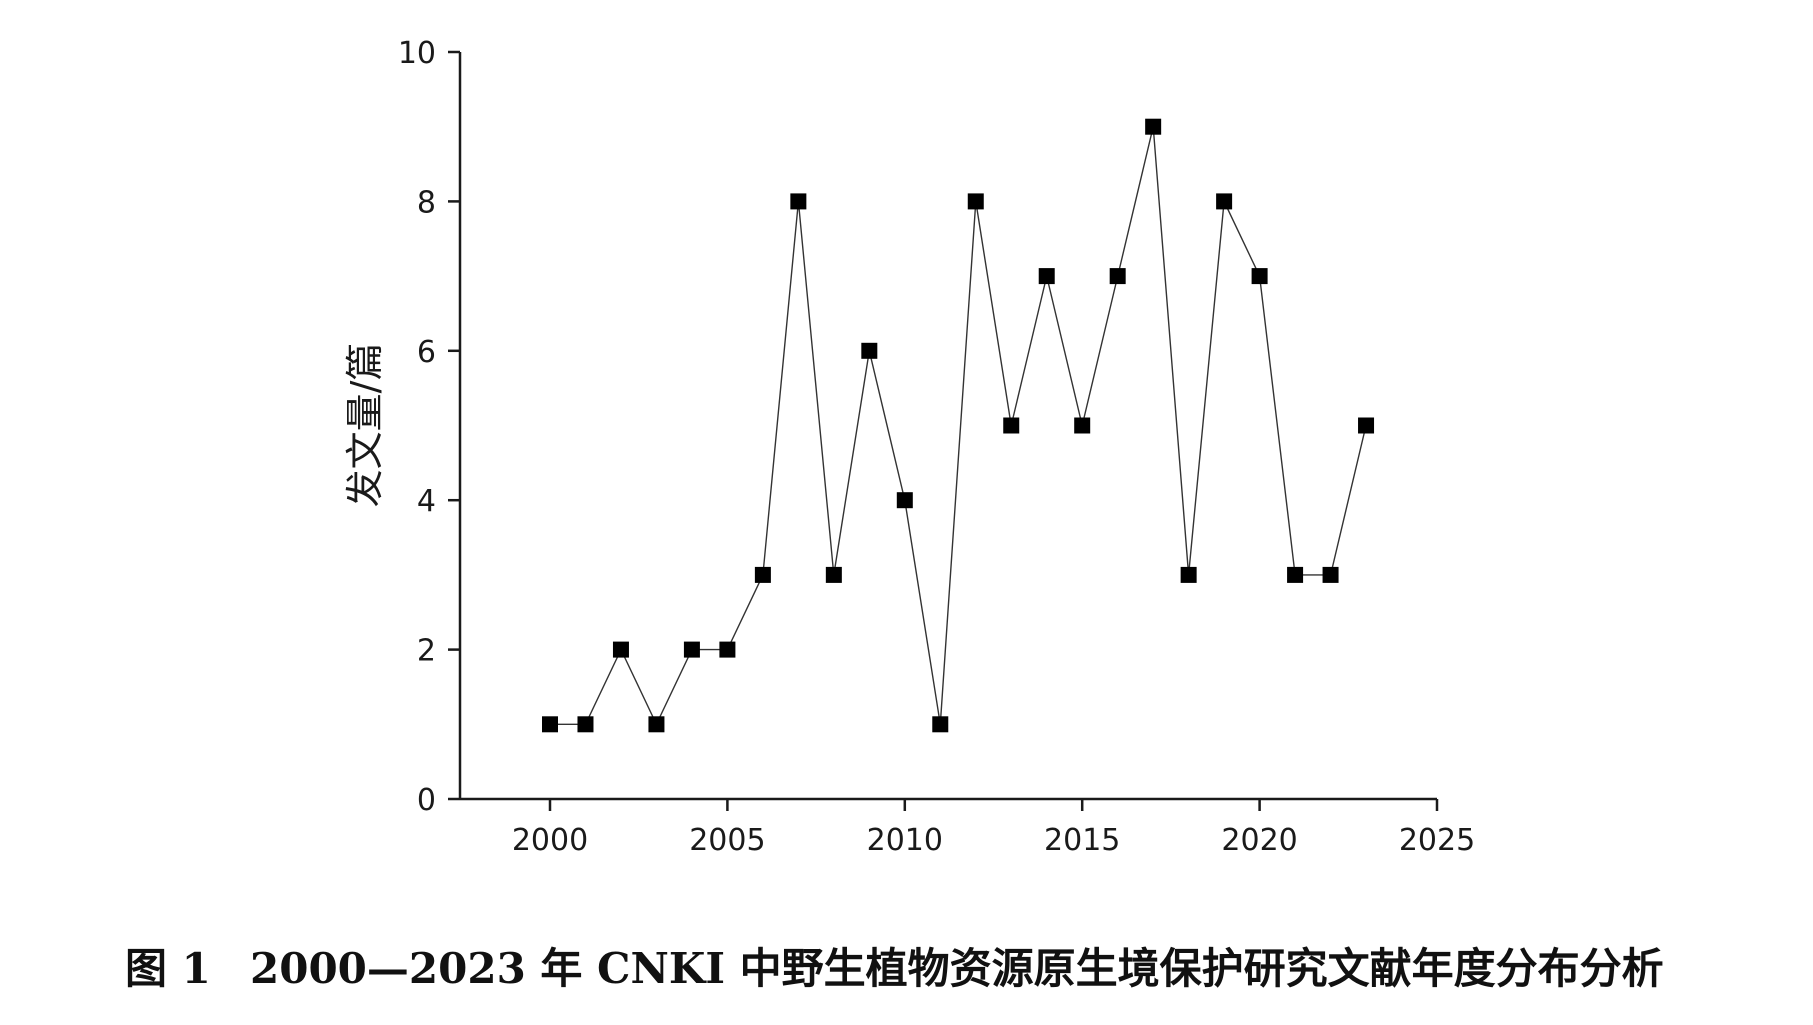  I want to click on x-tick-label: 2000, so click(550, 840).